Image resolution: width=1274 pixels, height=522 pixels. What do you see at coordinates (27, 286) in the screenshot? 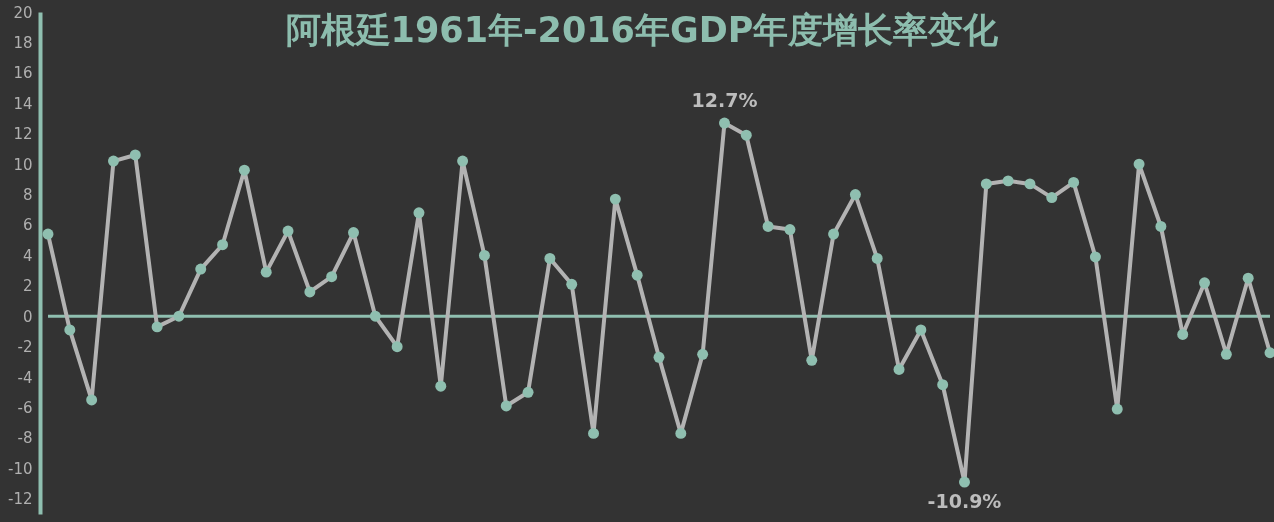
I see `y-tick-label: 2` at bounding box center [27, 286].